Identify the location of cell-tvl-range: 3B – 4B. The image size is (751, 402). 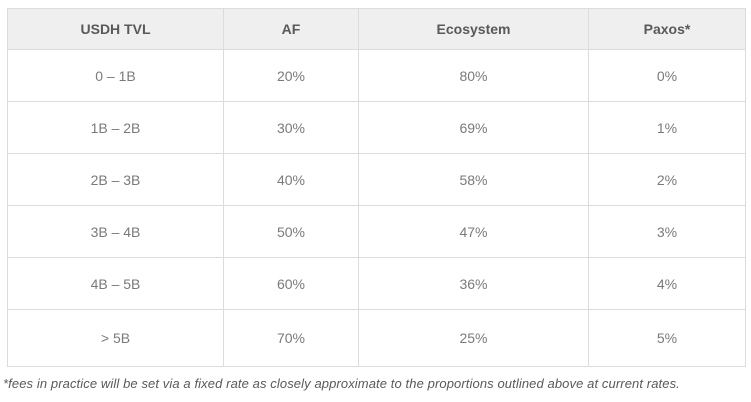
(115, 231).